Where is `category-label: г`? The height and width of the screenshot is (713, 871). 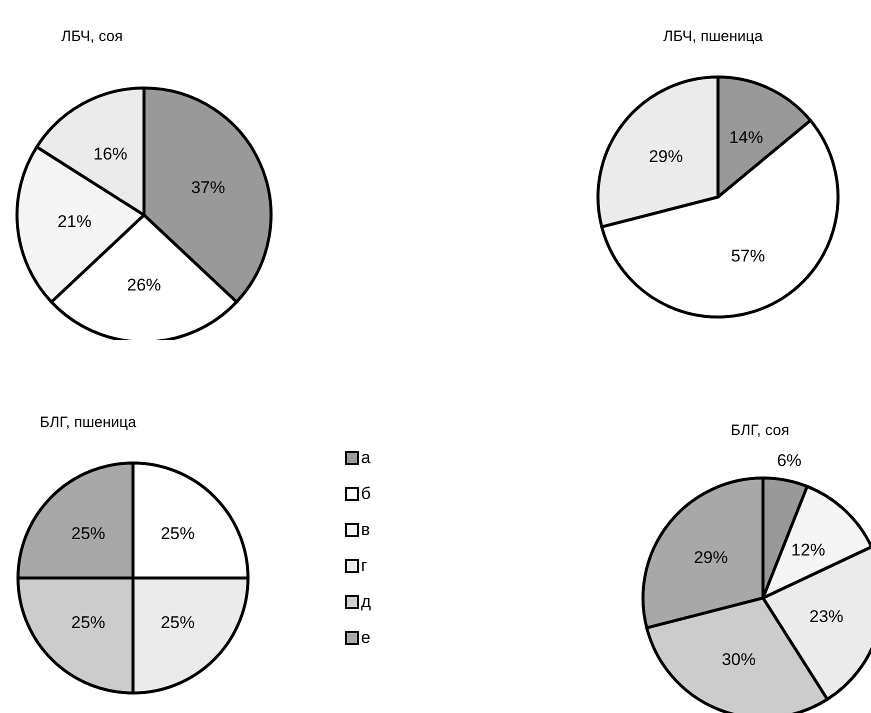 category-label: г is located at coordinates (364, 566).